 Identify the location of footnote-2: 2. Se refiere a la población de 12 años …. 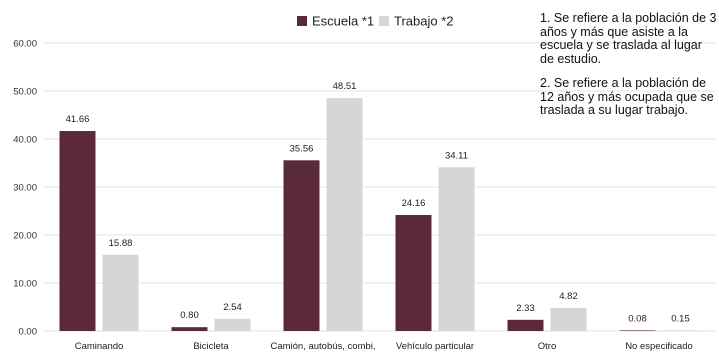
(627, 96).